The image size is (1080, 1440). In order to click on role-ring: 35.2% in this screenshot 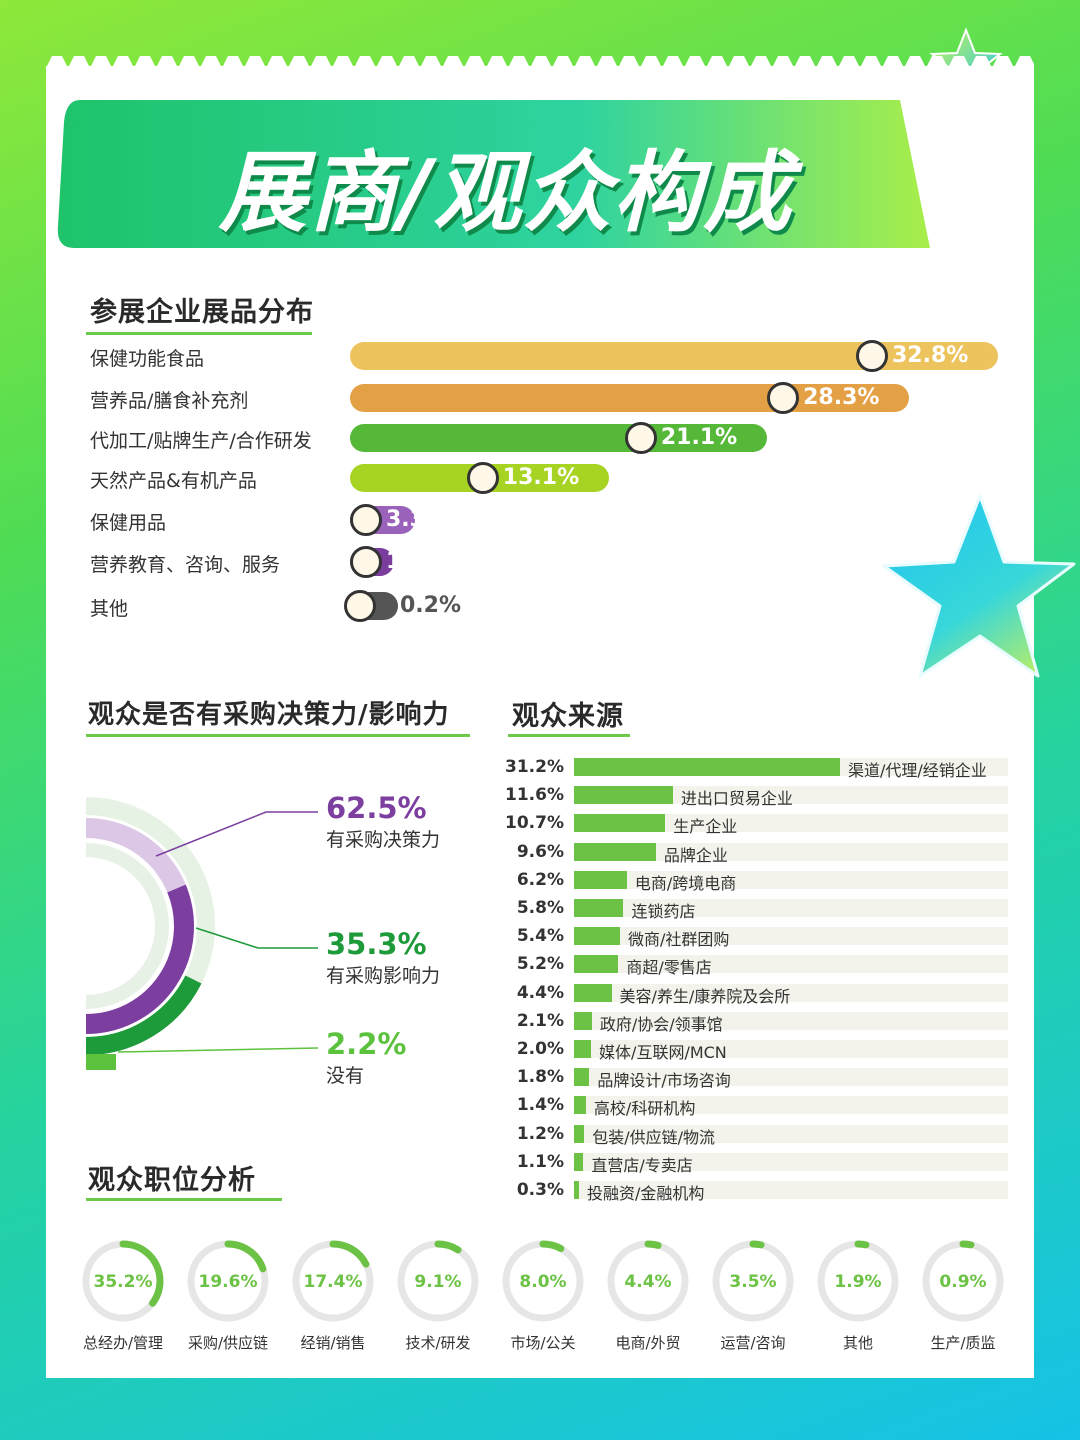, I will do `click(123, 1281)`.